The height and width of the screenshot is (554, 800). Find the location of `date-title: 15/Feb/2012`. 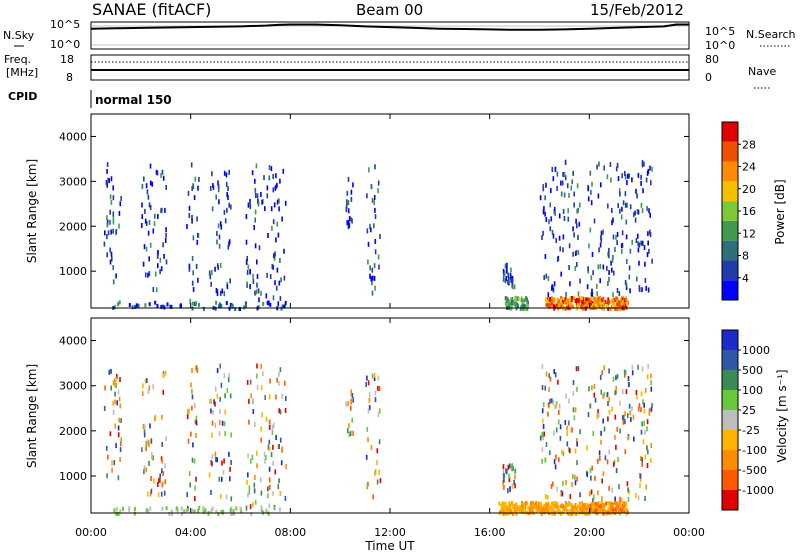

date-title: 15/Feb/2012 is located at coordinates (637, 10).